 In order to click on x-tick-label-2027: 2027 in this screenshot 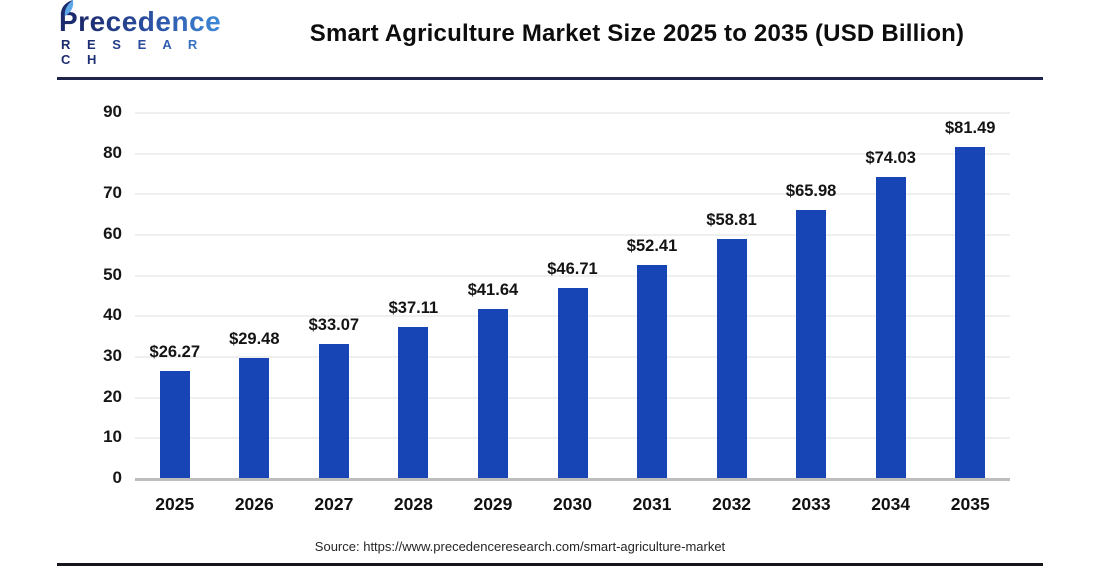, I will do `click(334, 504)`.